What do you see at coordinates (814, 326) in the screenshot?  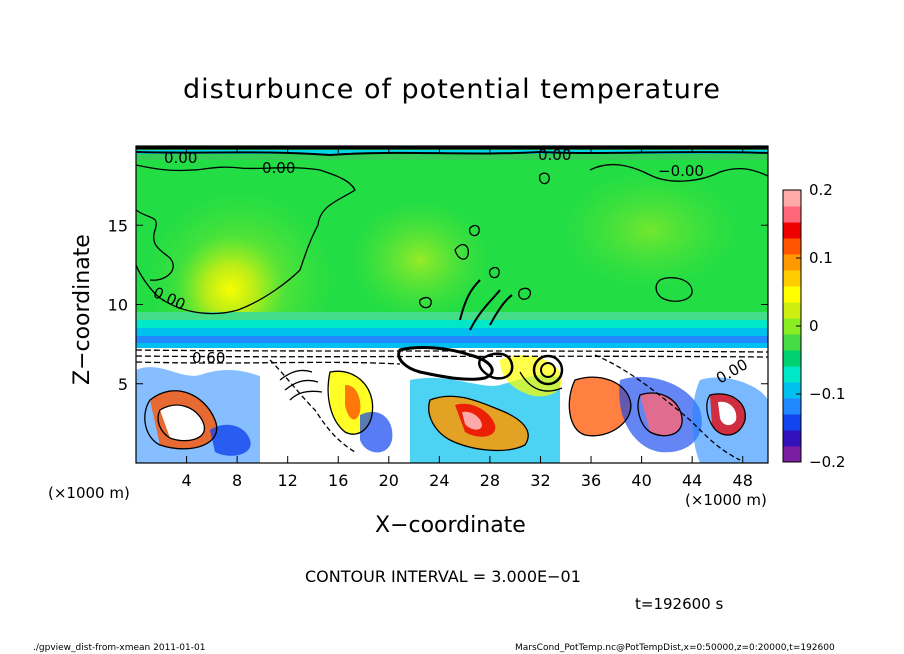 I see `colorbar-tick-label: 0` at bounding box center [814, 326].